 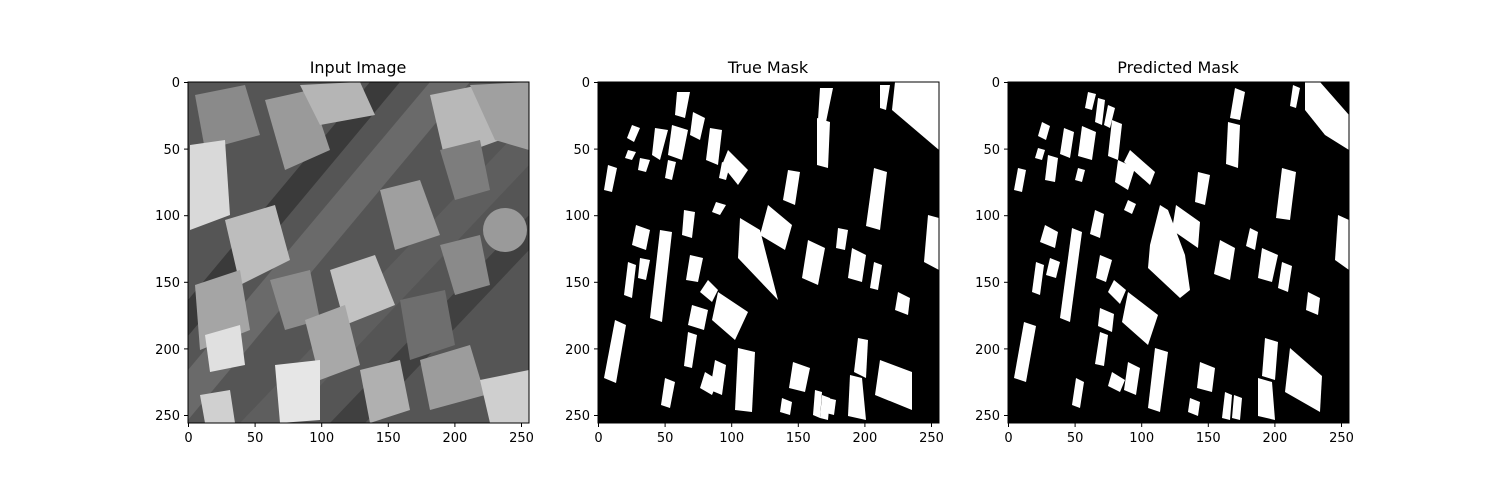 What do you see at coordinates (358, 67) in the screenshot?
I see `panel-title: Input Image` at bounding box center [358, 67].